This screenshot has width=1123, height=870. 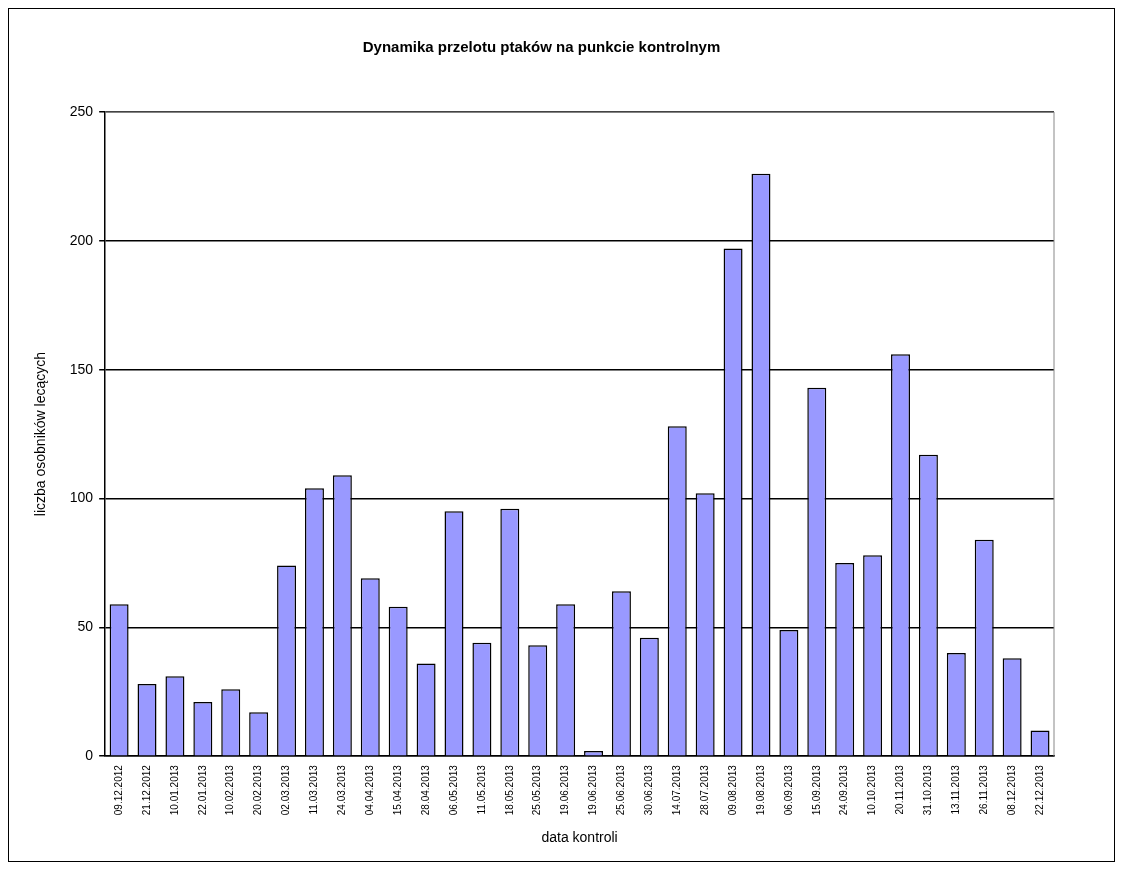 What do you see at coordinates (541, 47) in the screenshot?
I see `chart-title: Dynamika przelotu ptaków na punkcie kontrolnym` at bounding box center [541, 47].